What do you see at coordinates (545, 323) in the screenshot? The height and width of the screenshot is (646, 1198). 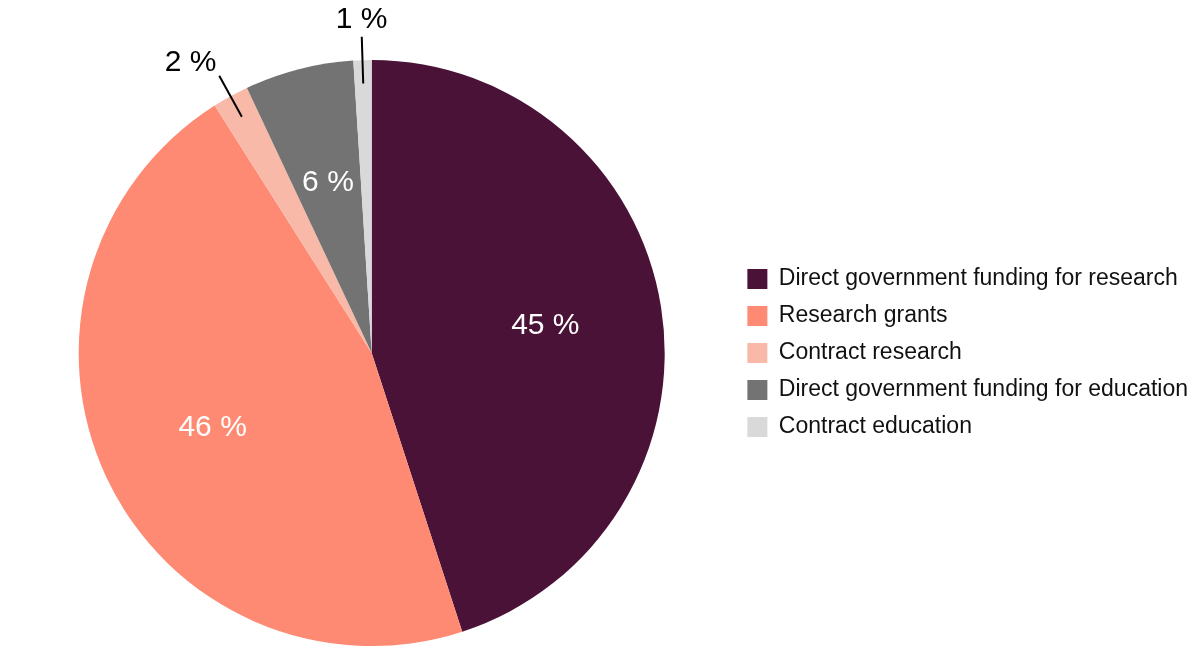 I see `data-label: 45 %` at bounding box center [545, 323].